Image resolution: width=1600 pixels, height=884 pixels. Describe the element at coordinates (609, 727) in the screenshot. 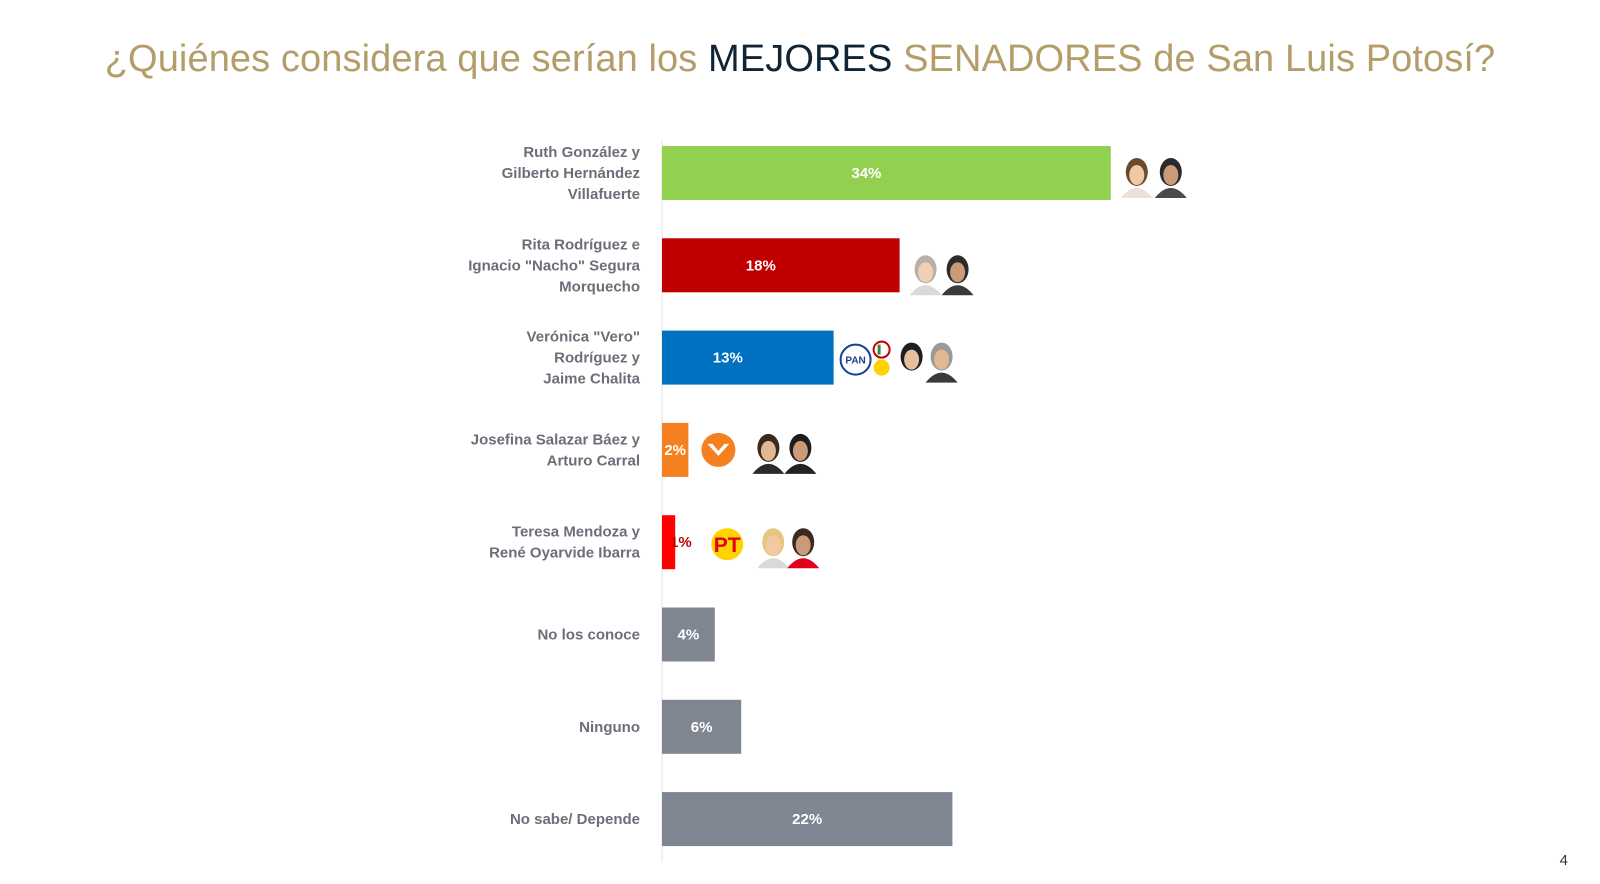

I see `category-label: Ninguno` at that location.